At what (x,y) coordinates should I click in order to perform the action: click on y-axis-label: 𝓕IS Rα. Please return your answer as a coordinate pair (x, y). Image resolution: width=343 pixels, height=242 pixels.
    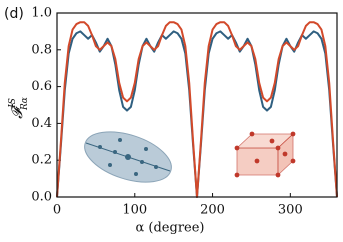
    Looking at the image, I should click on (19, 108).